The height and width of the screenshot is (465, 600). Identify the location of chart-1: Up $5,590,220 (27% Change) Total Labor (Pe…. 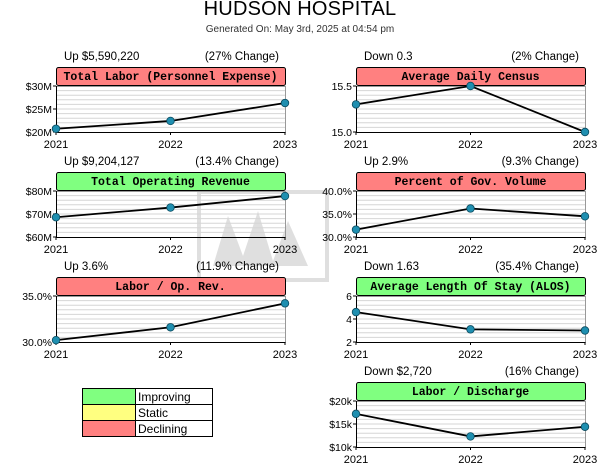
(162, 101).